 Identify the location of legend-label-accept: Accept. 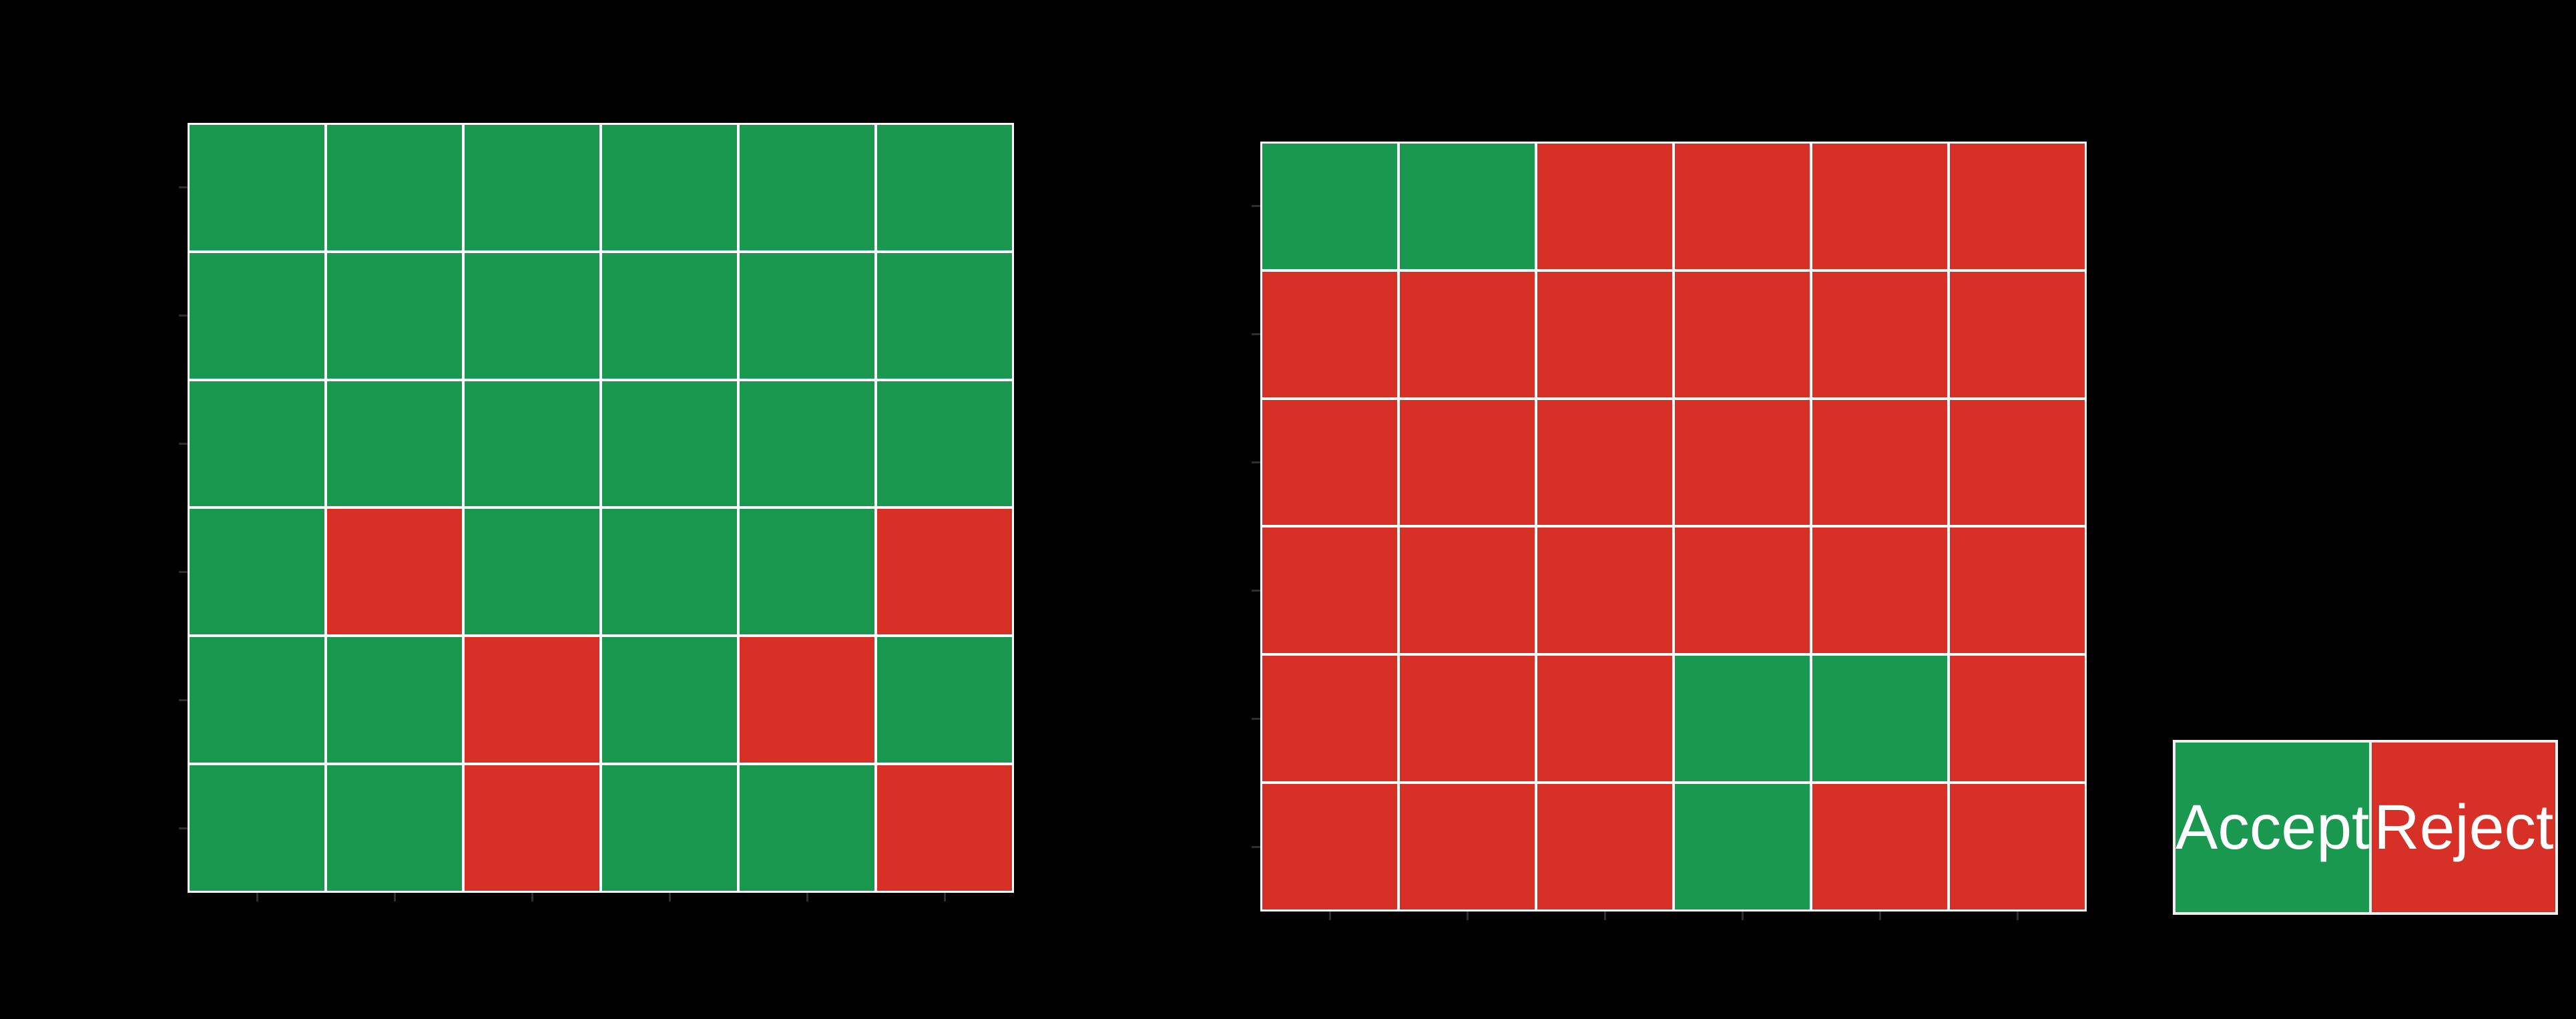
(2272, 827).